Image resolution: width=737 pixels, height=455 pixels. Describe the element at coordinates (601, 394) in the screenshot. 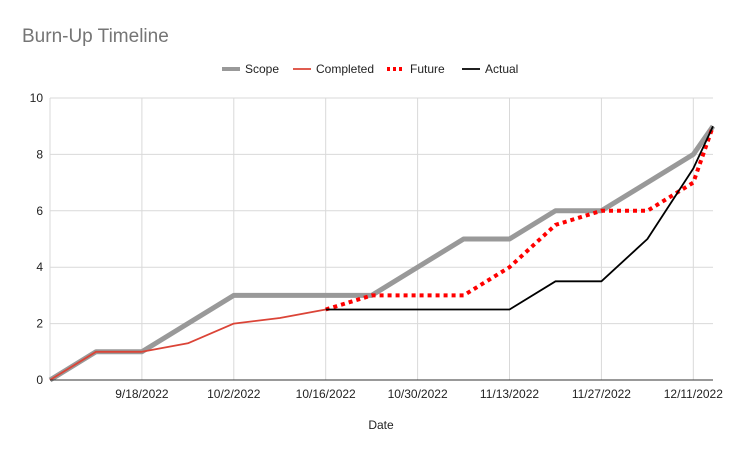

I see `x-tick-label: 11/27/2022` at that location.